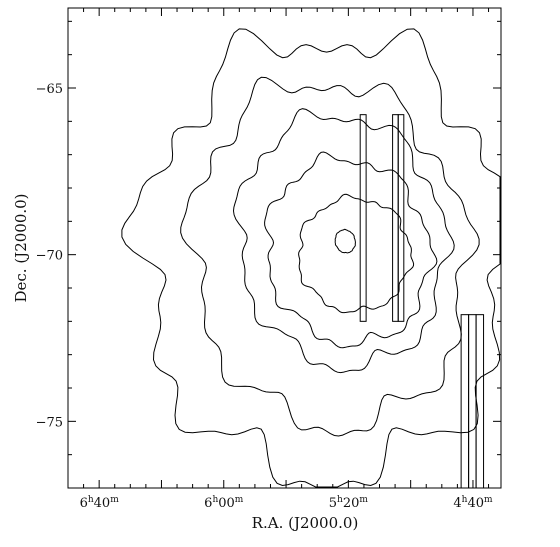  Describe the element at coordinates (21, 247) in the screenshot. I see `y-axis-title: Dec. (J2000.0)` at that location.